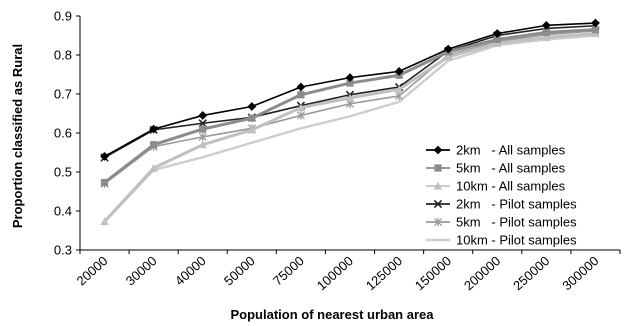 This screenshot has height=326, width=631. What do you see at coordinates (63, 55) in the screenshot?
I see `y-tick-label: 0.8` at bounding box center [63, 55].